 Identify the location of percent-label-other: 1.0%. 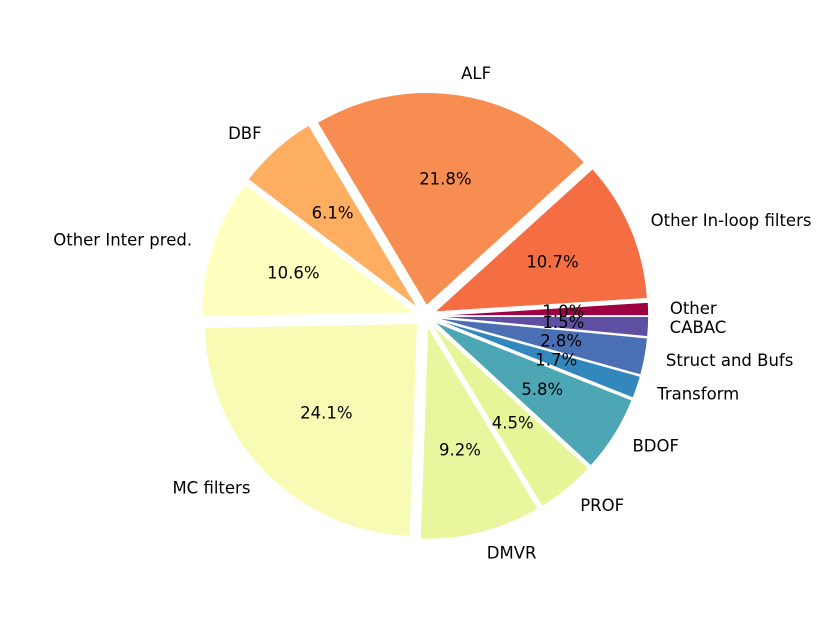
(563, 311).